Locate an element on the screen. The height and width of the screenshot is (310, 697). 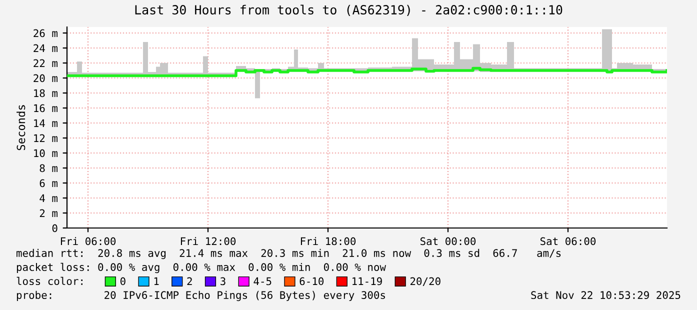
y-tick-label: 18 m is located at coordinates (46, 93).